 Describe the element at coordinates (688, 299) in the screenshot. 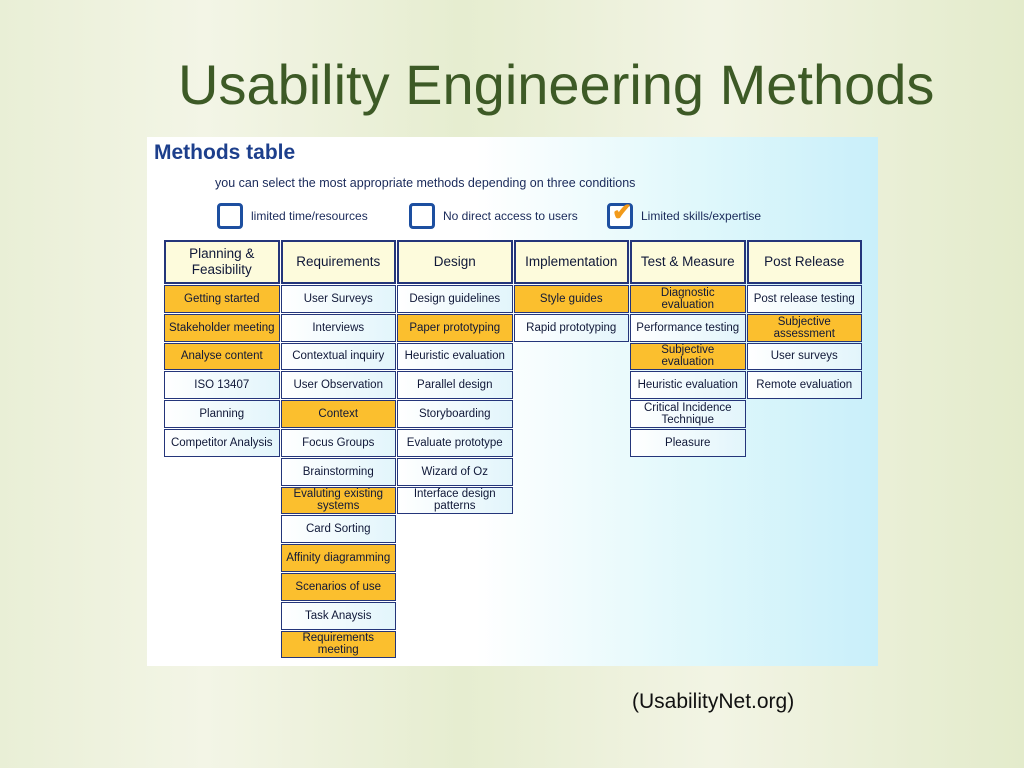

I see `method-cell: Diagnostic evaluation` at that location.